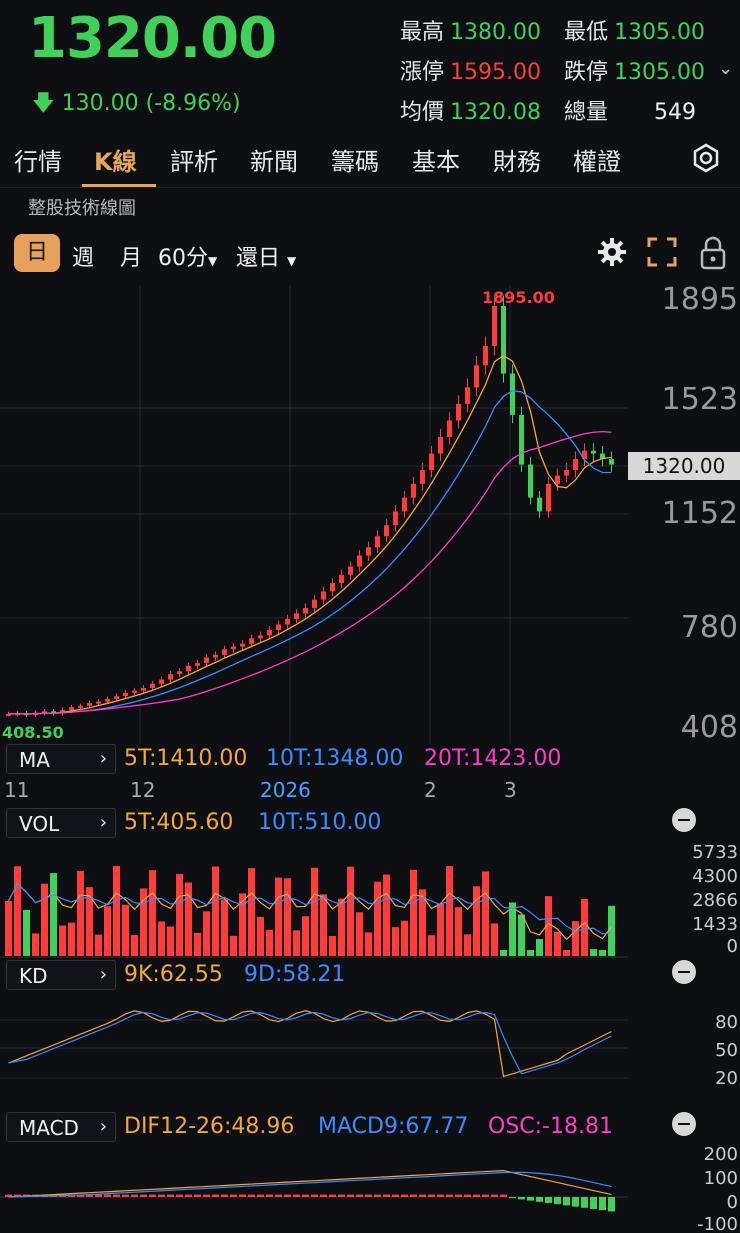  What do you see at coordinates (115, 162) in the screenshot?
I see `tab-kline: K線` at bounding box center [115, 162].